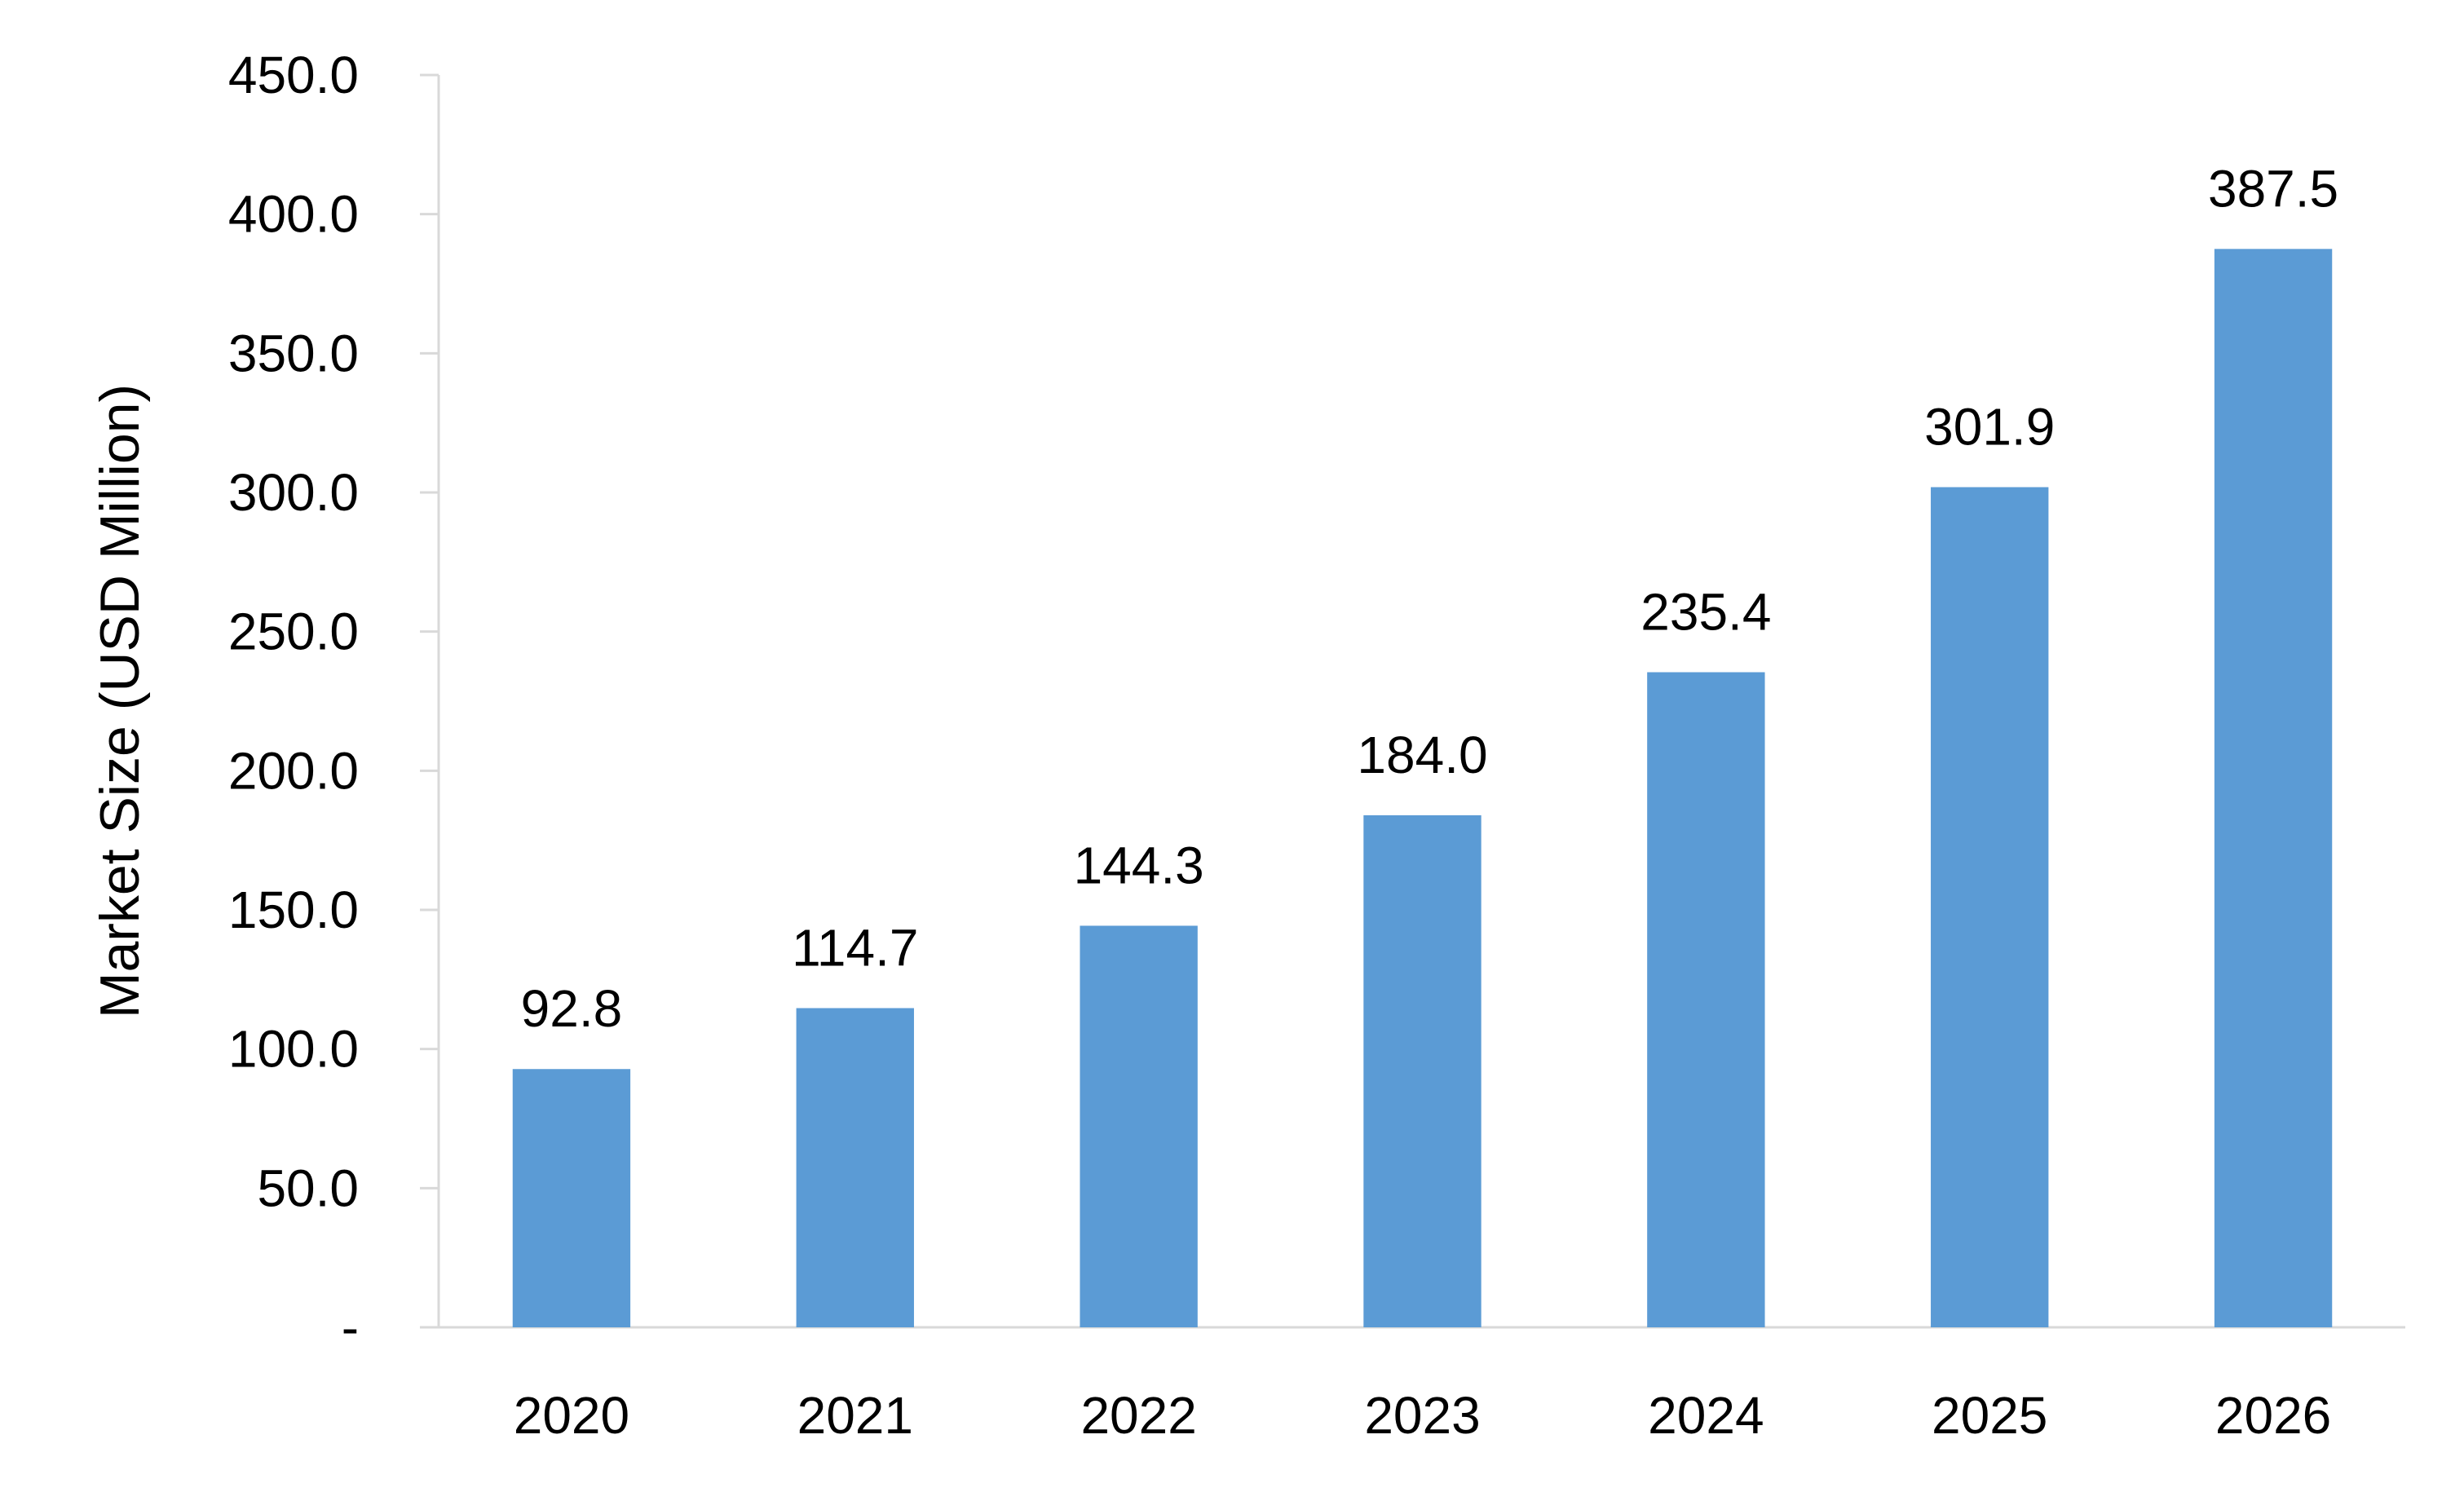 This screenshot has width=2464, height=1492. What do you see at coordinates (571, 1416) in the screenshot?
I see `x-tick-label: 2020` at bounding box center [571, 1416].